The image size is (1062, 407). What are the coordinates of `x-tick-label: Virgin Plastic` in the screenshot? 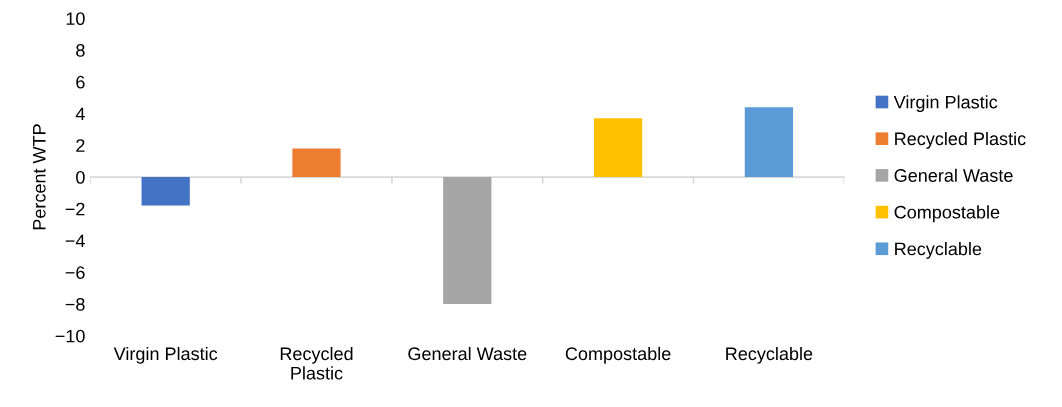 It's located at (165, 355).